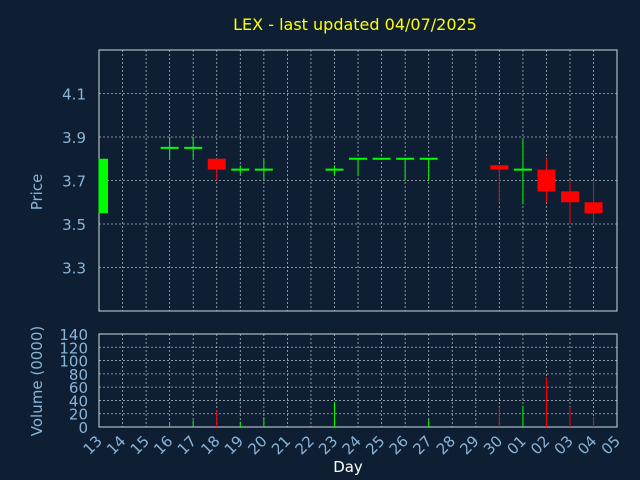 The width and height of the screenshot is (640, 480). I want to click on price-tick-label: 3.3, so click(74, 269).